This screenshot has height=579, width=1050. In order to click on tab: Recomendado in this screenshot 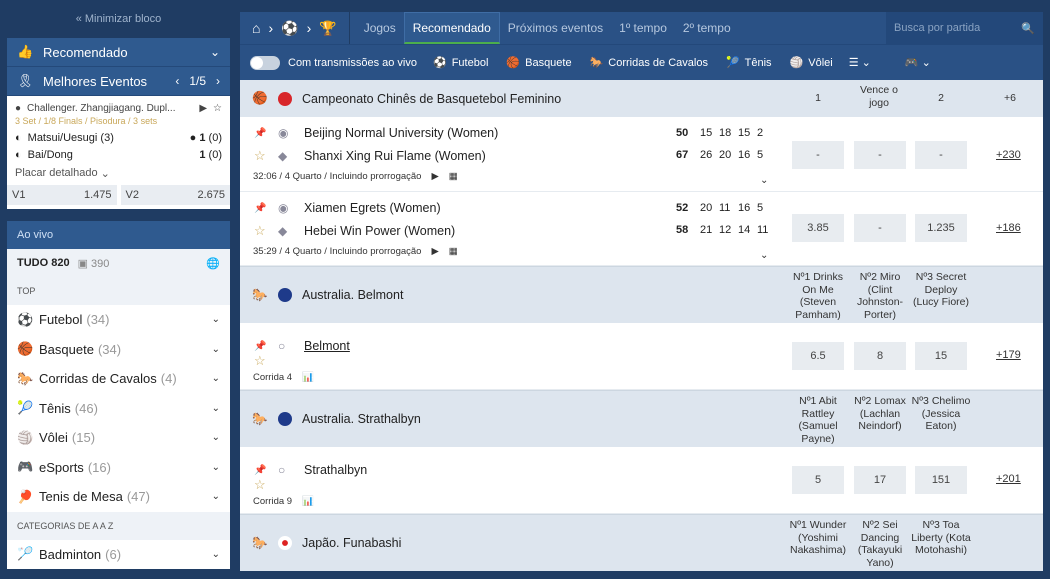, I will do `click(451, 28)`.